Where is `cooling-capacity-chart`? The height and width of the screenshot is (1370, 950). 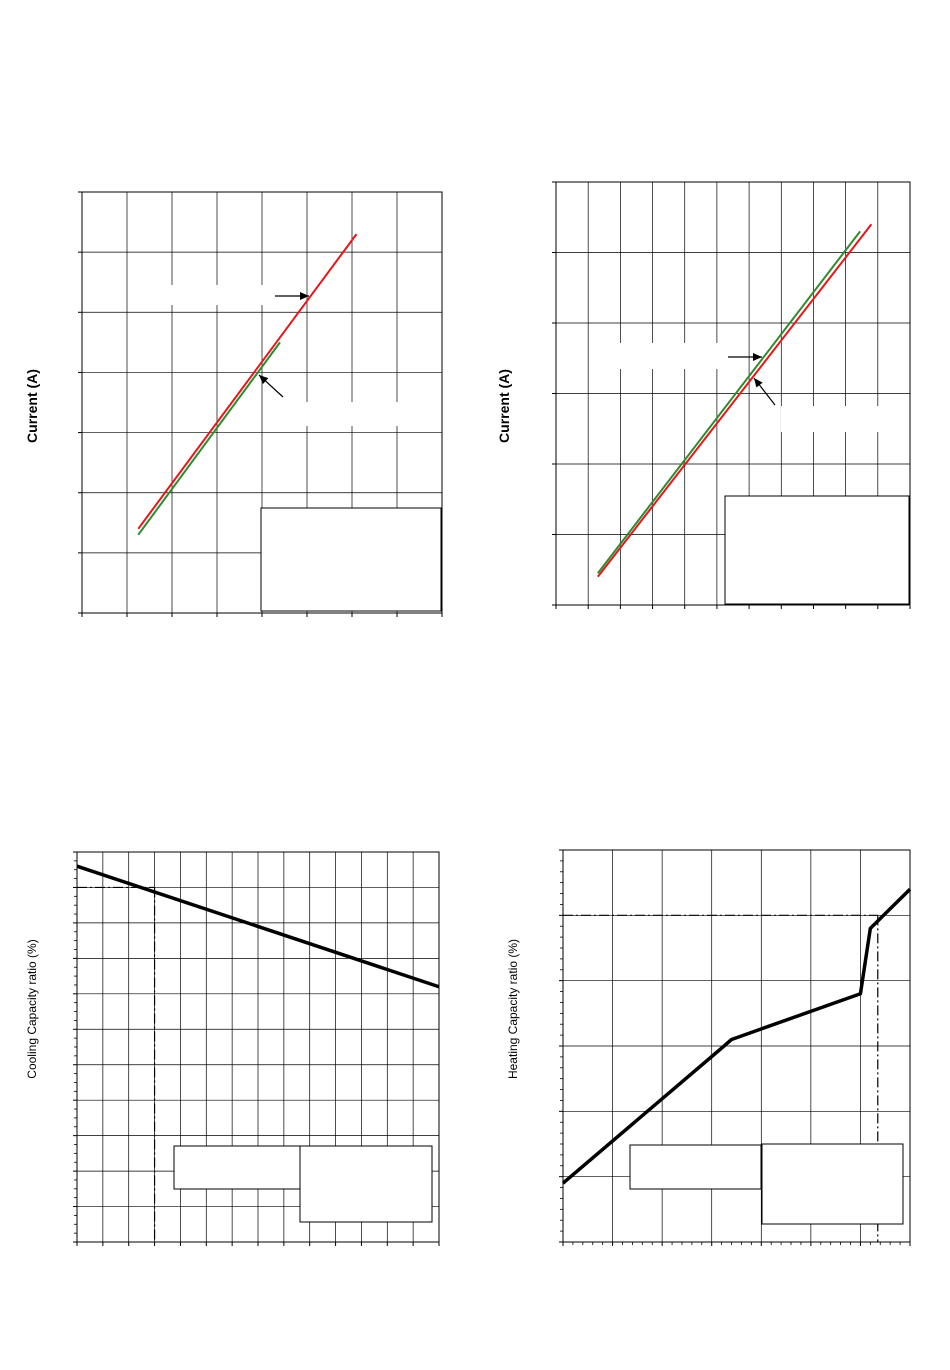
cooling-capacity-chart is located at coordinates (256, 1048).